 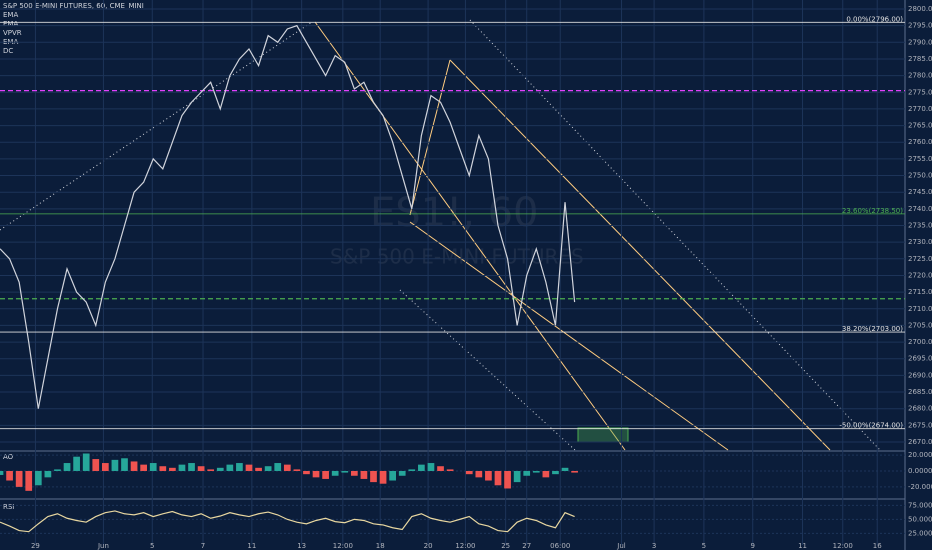 I want to click on y-tick-label: 2675.00, so click(x=920, y=425).